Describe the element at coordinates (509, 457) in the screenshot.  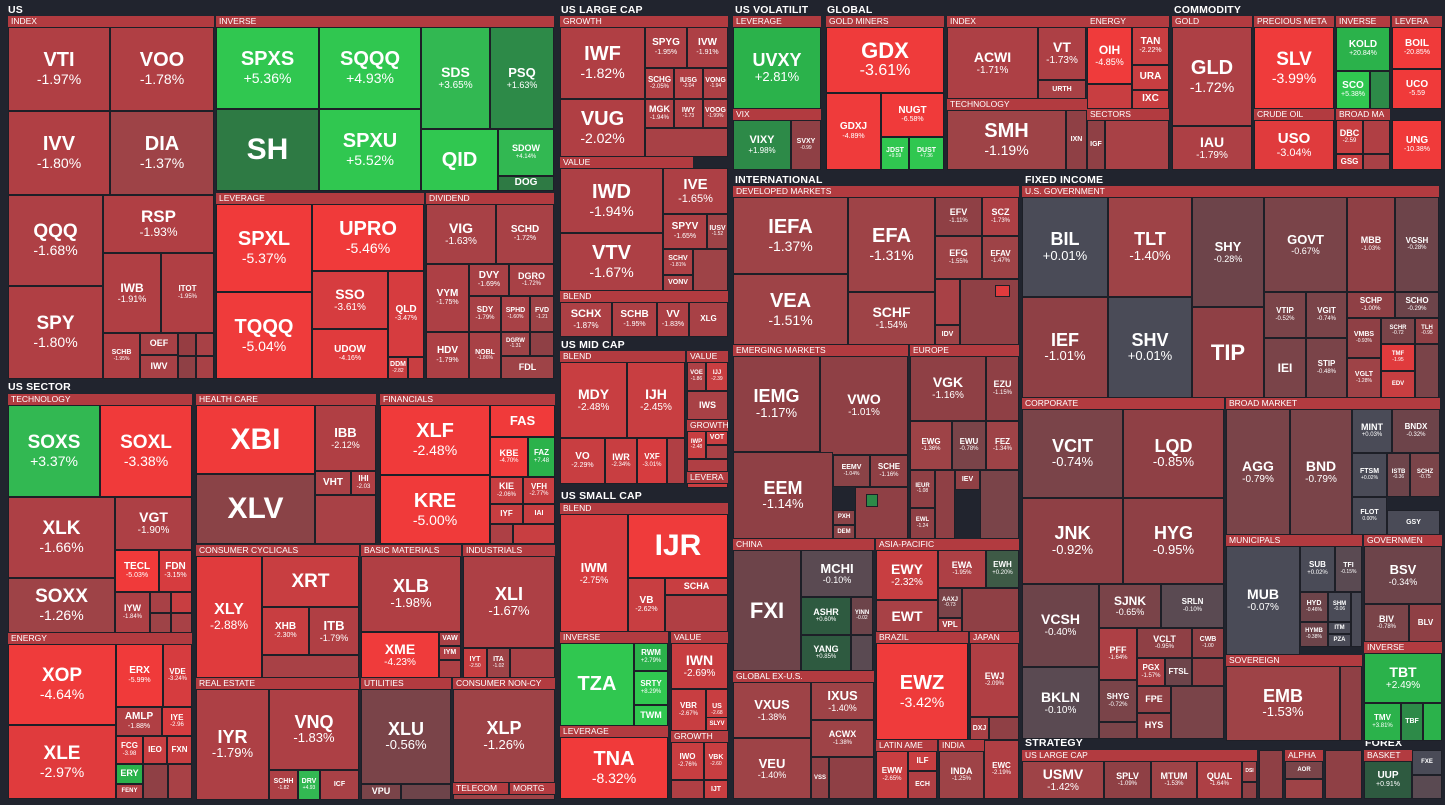
I see `tile-kbe: KBE -4.70%` at that location.